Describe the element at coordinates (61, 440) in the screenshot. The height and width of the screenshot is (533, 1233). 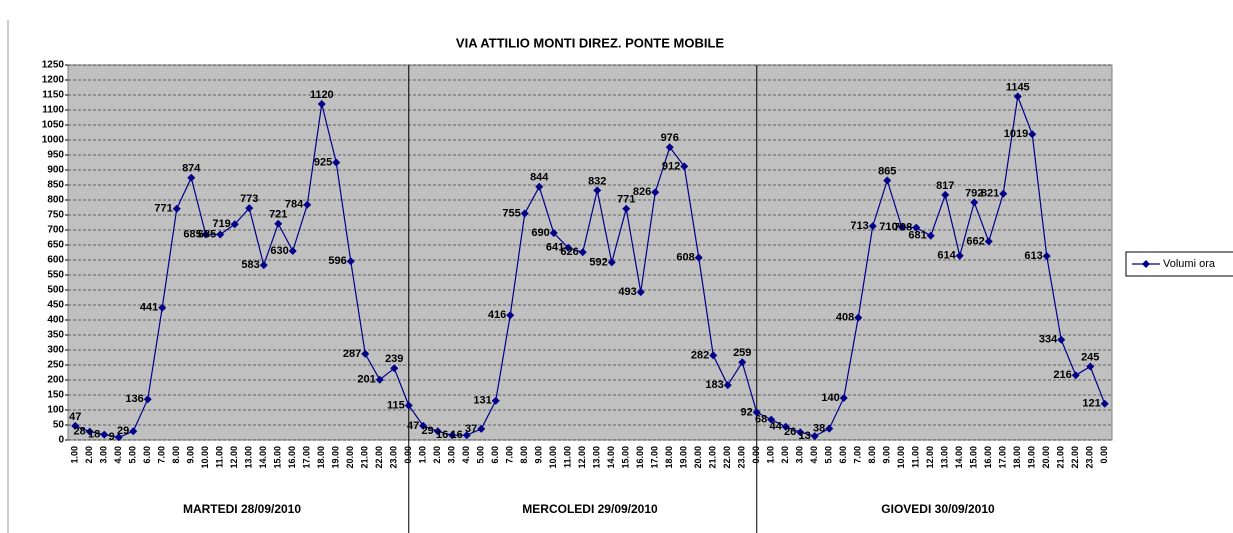
I see `y-tick-label: 0` at that location.